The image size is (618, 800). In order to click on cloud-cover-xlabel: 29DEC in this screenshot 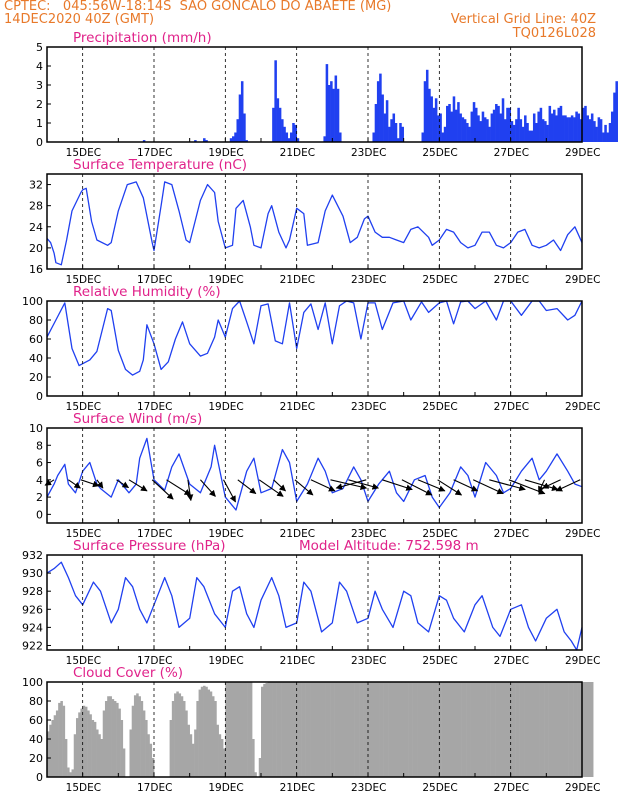, I will do `click(582, 788)`.